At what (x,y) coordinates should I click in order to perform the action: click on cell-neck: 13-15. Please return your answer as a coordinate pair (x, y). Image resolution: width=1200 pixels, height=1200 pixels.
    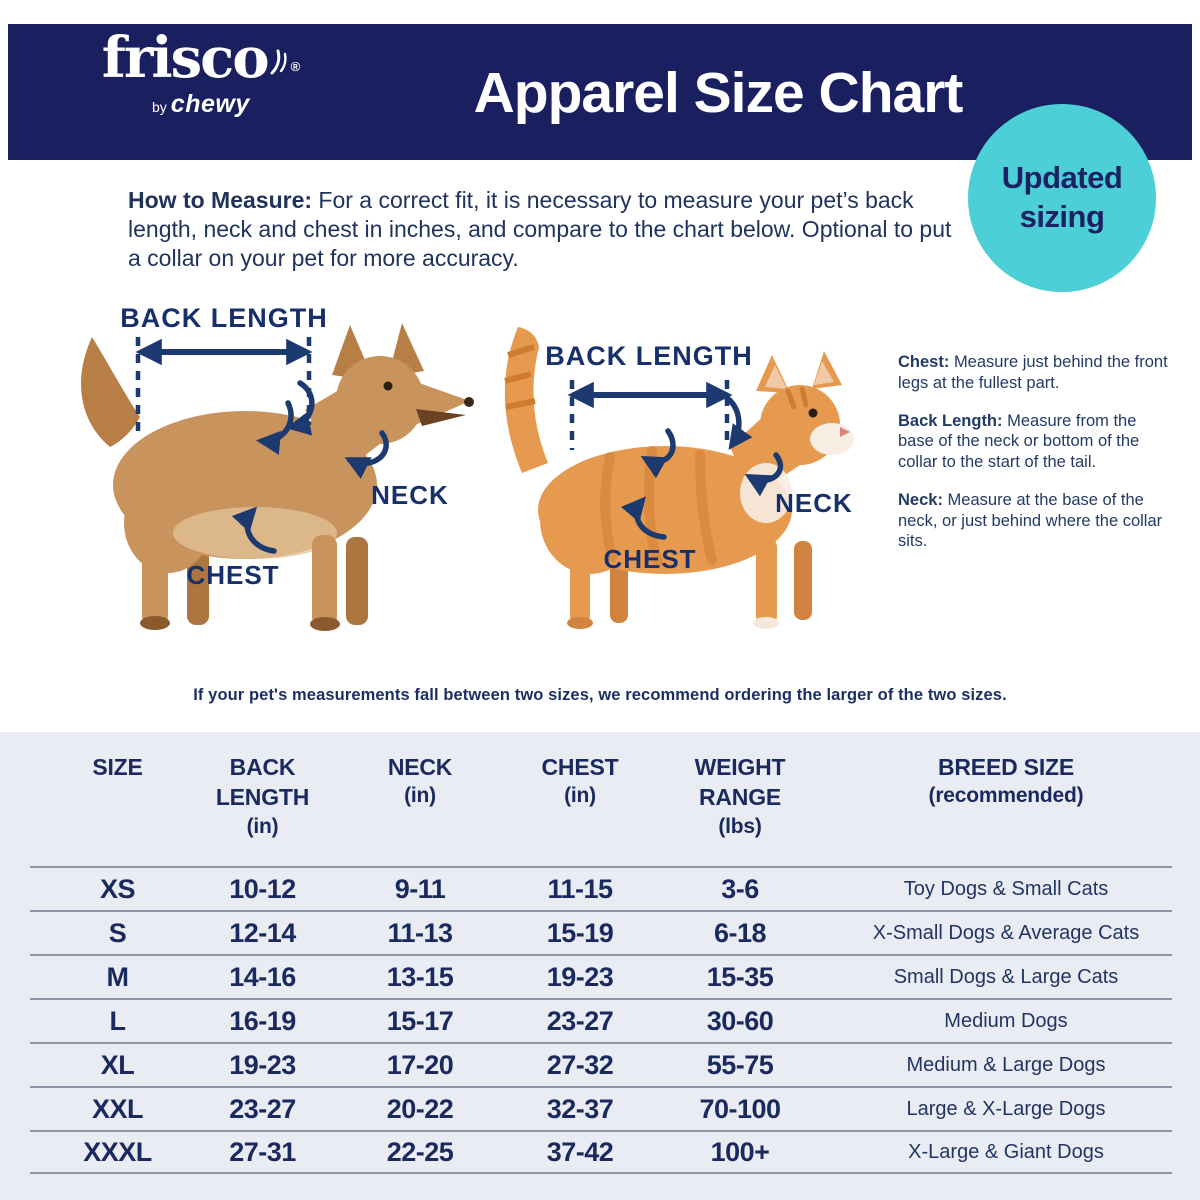
    Looking at the image, I should click on (420, 976).